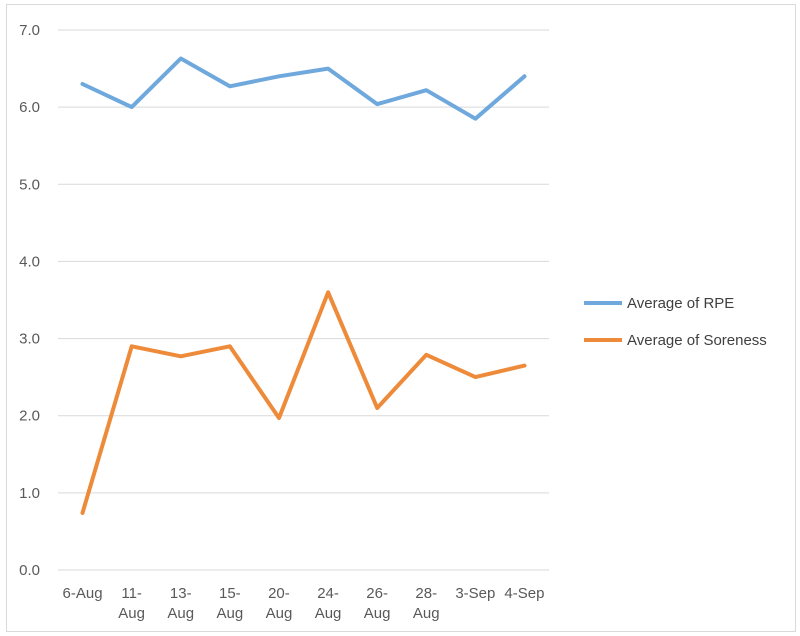  I want to click on y-tick-label: 2.0, so click(29, 416).